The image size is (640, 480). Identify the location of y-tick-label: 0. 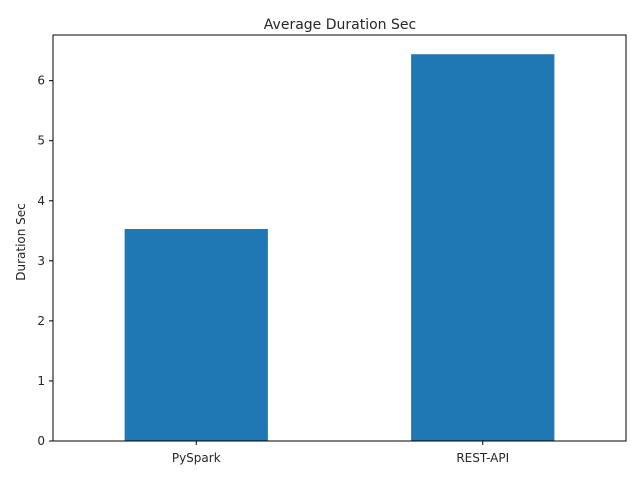
(41, 441).